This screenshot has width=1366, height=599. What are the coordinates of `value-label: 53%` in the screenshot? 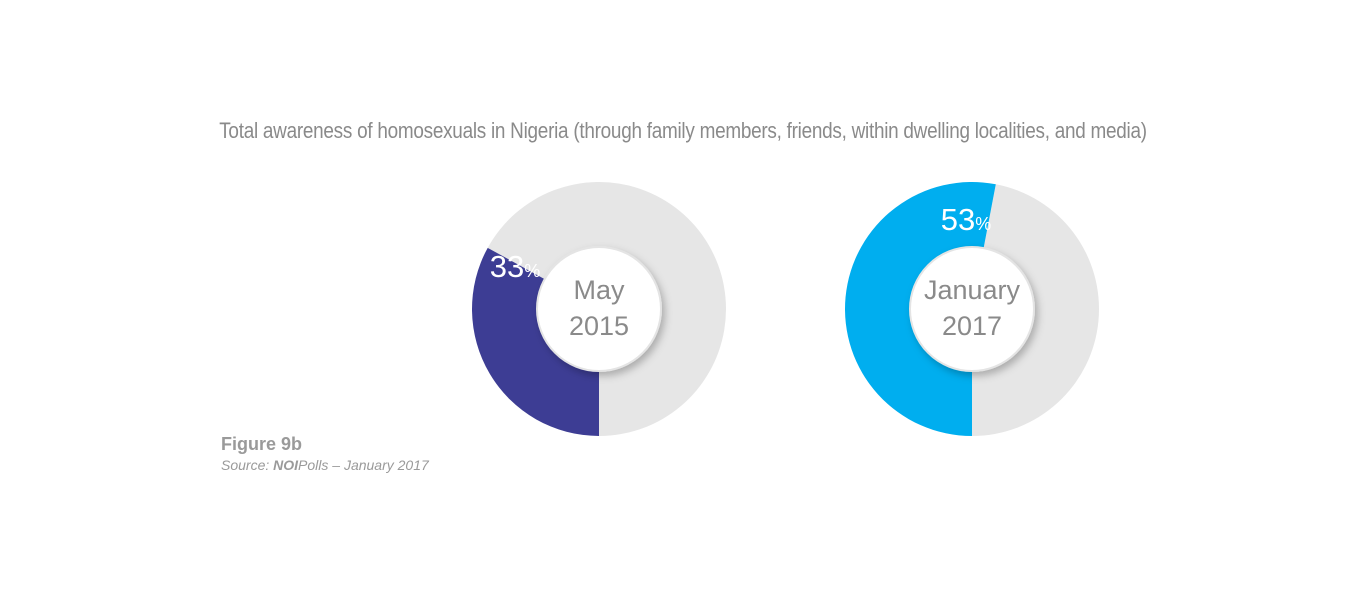 It's located at (966, 219).